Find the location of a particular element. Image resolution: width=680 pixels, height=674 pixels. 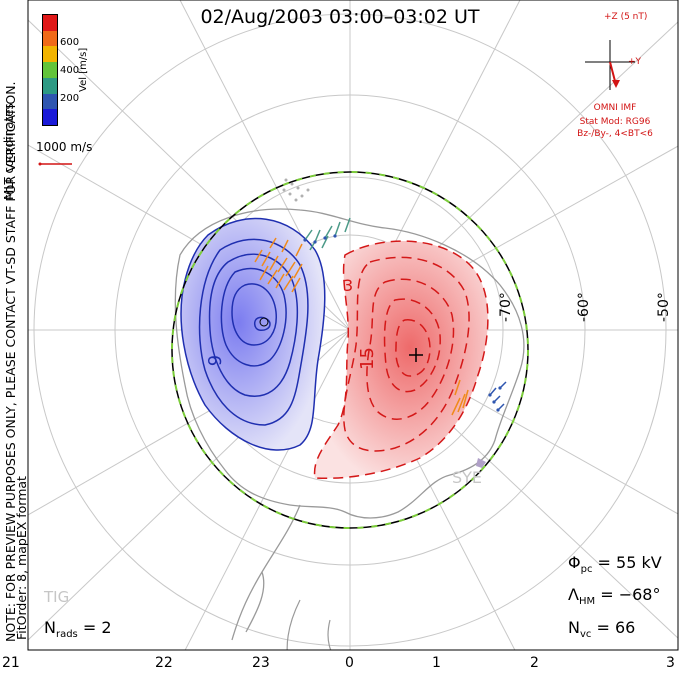

colorbar-label: Vel [m/s] is located at coordinates (83, 69).